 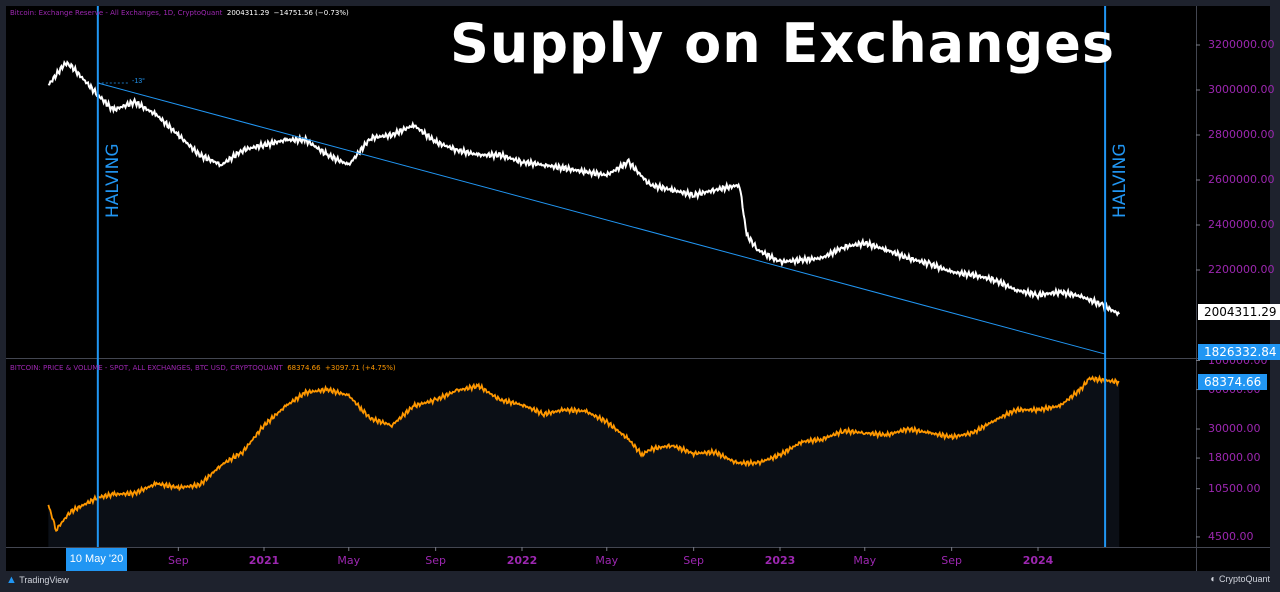 I want to click on reserve-axis-label: 2400000.00, so click(x=1241, y=224).